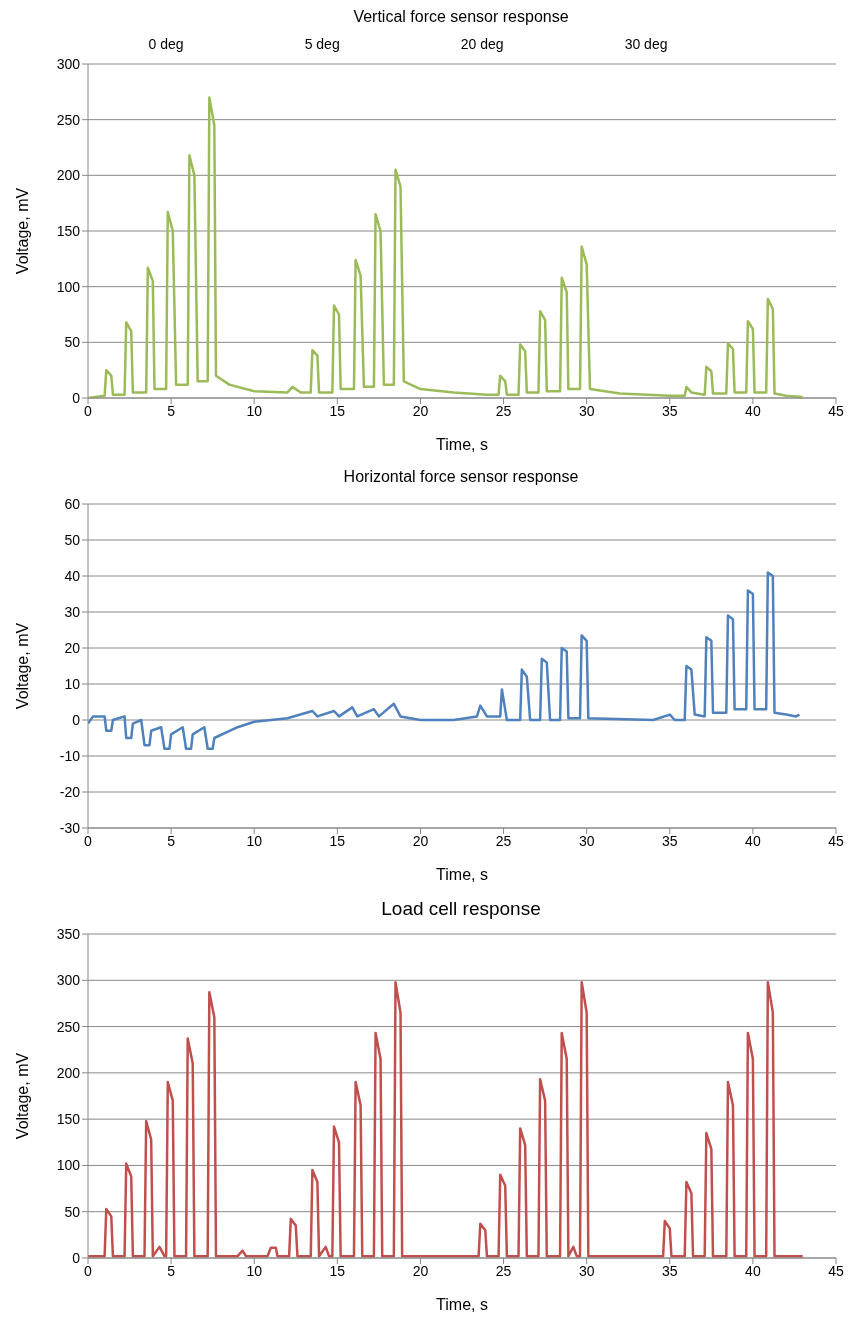 The height and width of the screenshot is (1339, 862). Describe the element at coordinates (444, 661) in the screenshot. I see `line-series` at that location.